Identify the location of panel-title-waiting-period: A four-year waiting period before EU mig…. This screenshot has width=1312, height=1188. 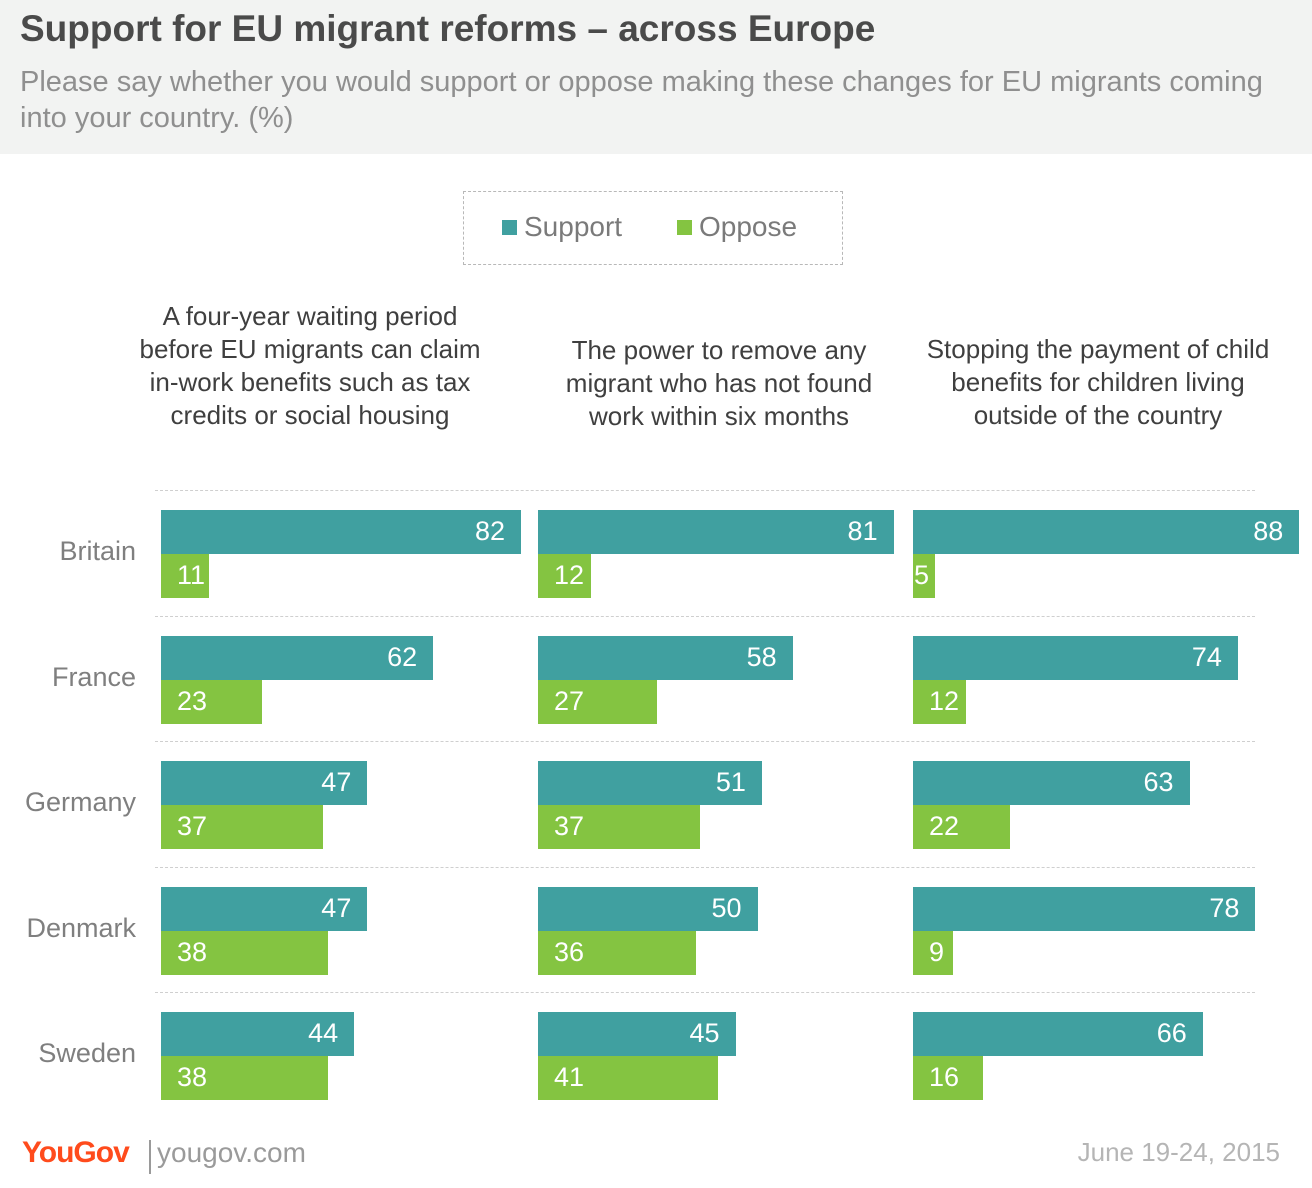
(310, 365).